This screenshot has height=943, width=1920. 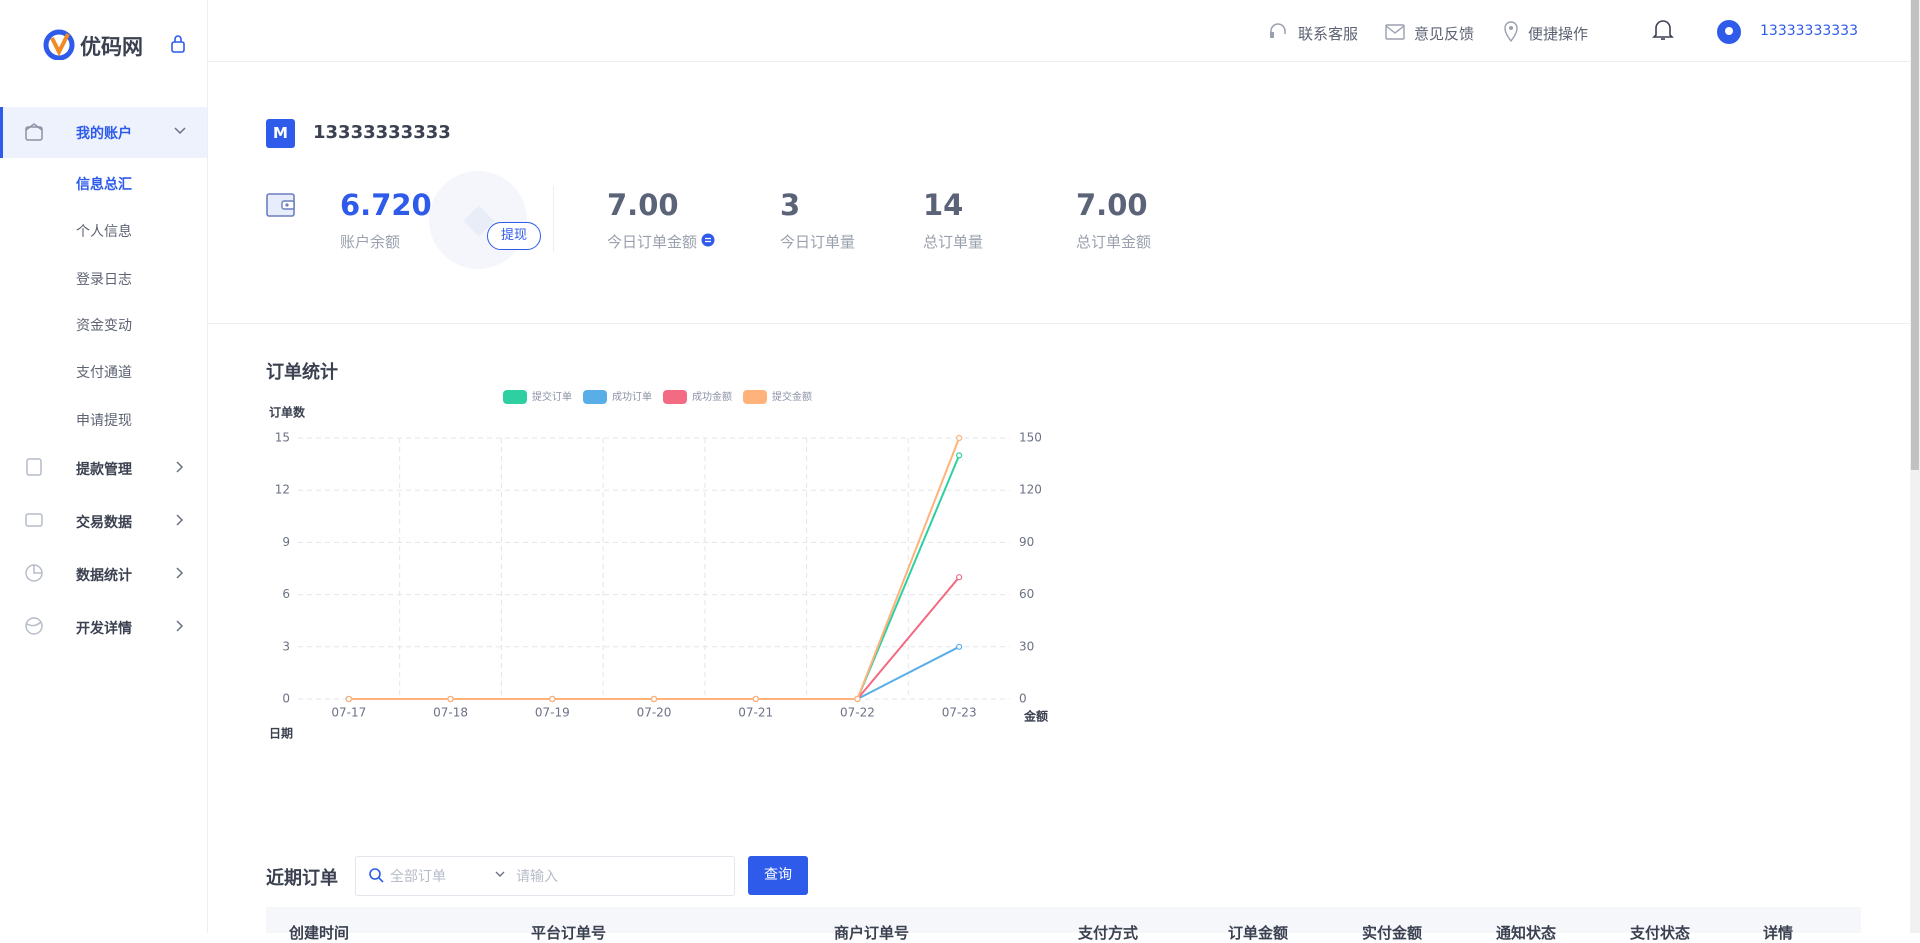 What do you see at coordinates (654, 713) in the screenshot?
I see `x-tick-label: 07-20` at bounding box center [654, 713].